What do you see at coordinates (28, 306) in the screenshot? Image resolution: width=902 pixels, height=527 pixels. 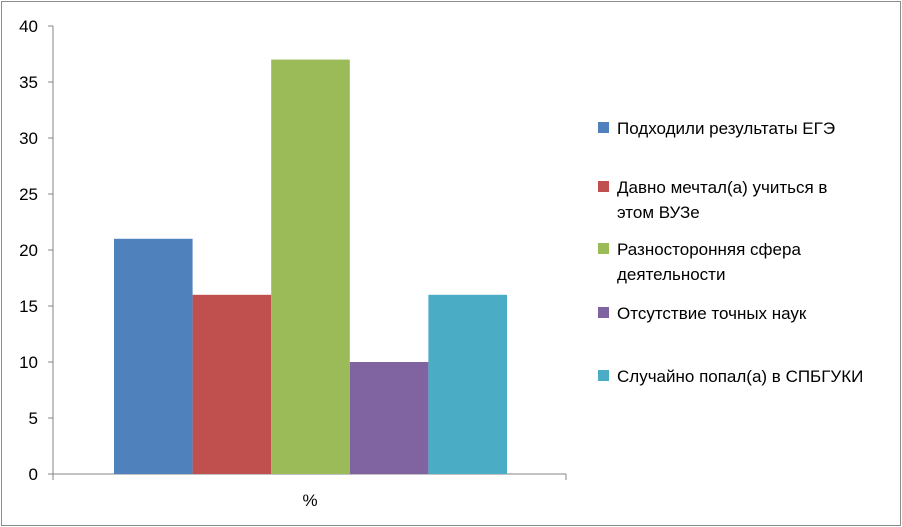 I see `y-tick-label: 15` at bounding box center [28, 306].